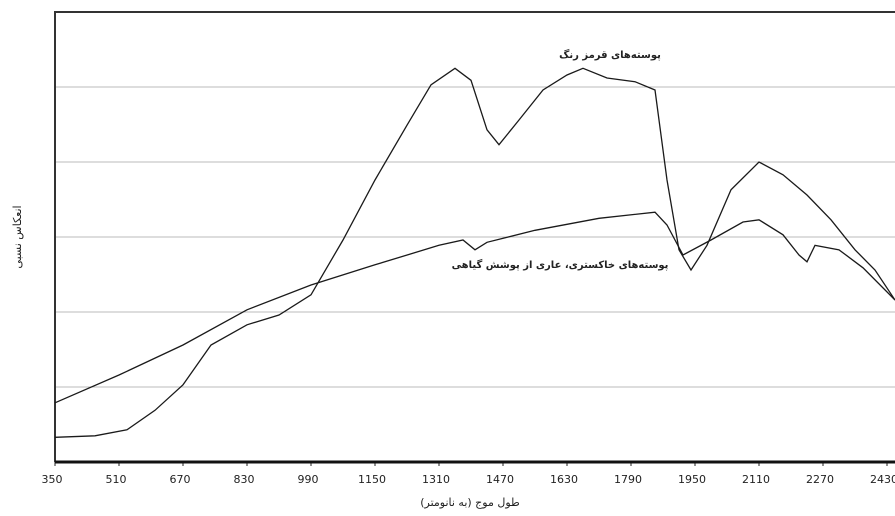 The image size is (895, 516). Describe the element at coordinates (244, 479) in the screenshot. I see `x-tick-label: 830` at that location.